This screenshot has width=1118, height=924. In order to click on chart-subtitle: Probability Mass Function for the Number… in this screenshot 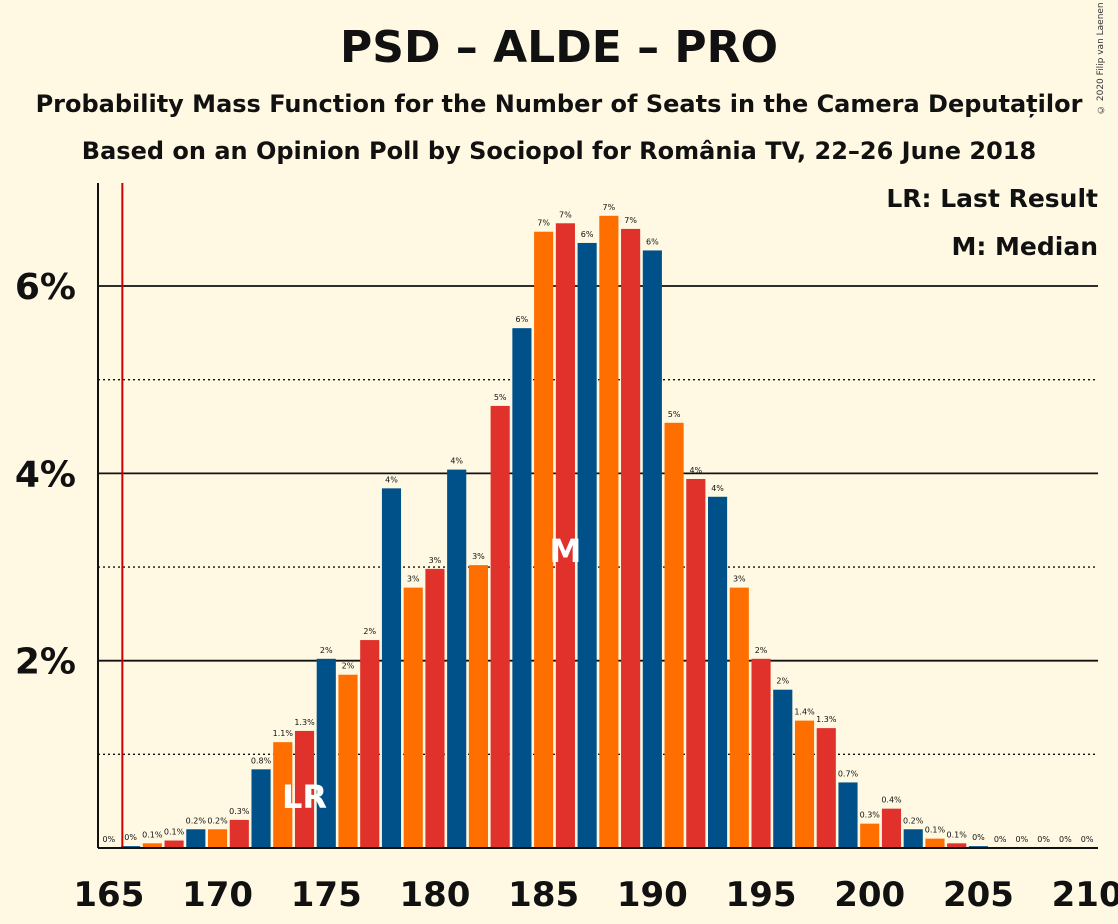, I will do `click(559, 104)`.